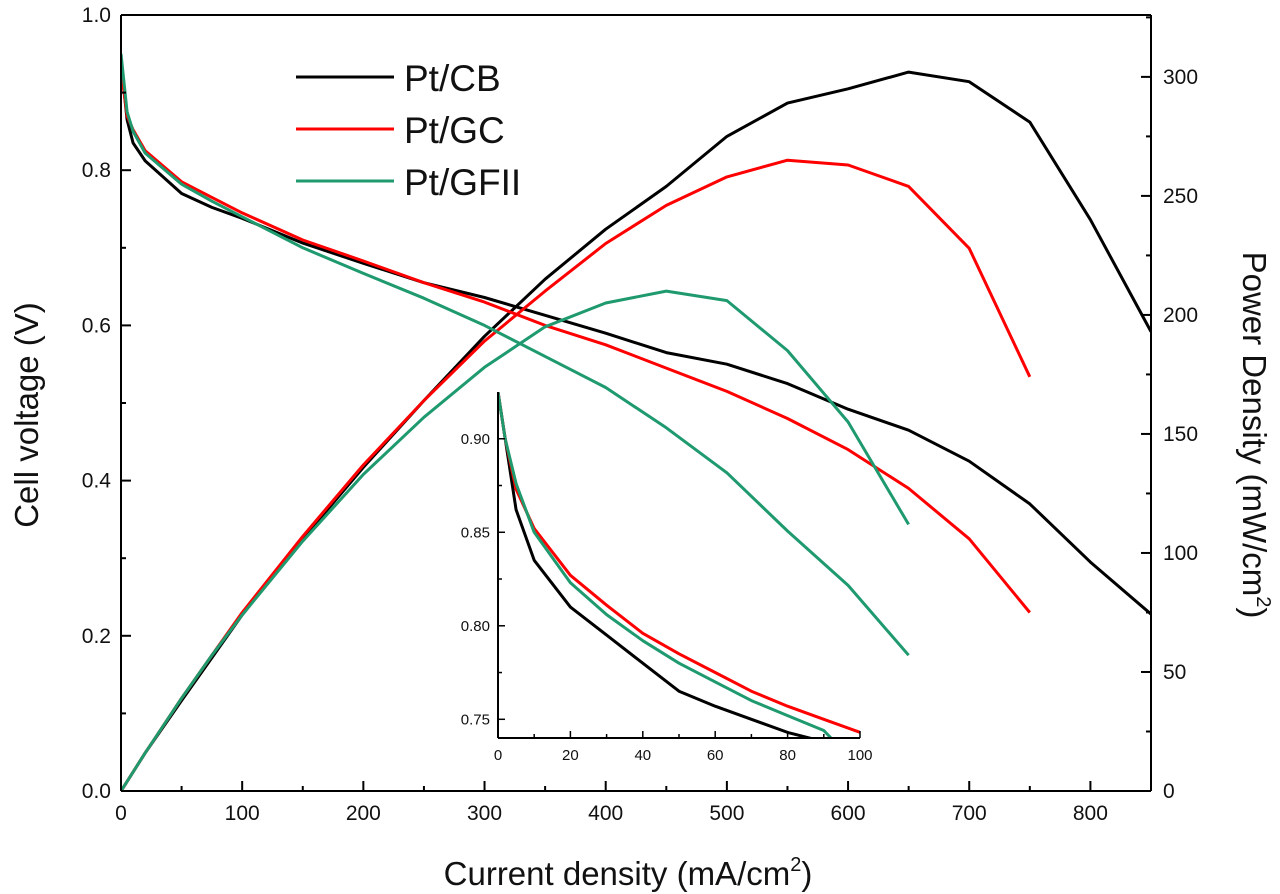  I want to click on y-right-tick-label: 50, so click(1174, 672).